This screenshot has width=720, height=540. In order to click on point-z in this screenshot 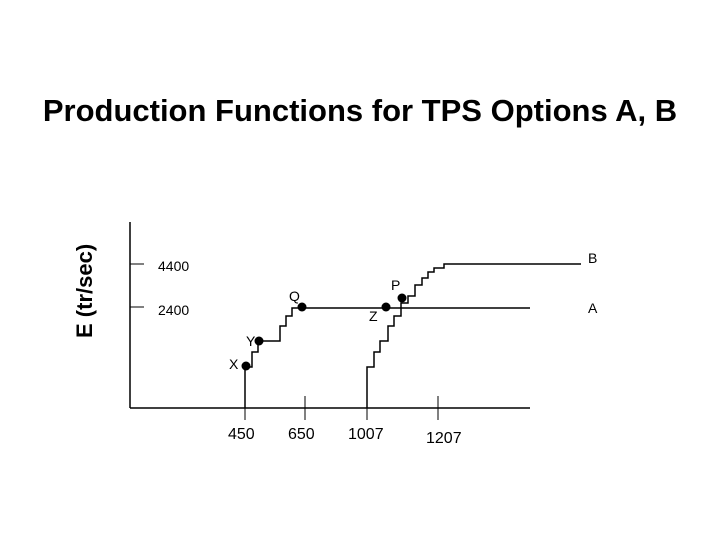, I will do `click(386, 307)`.